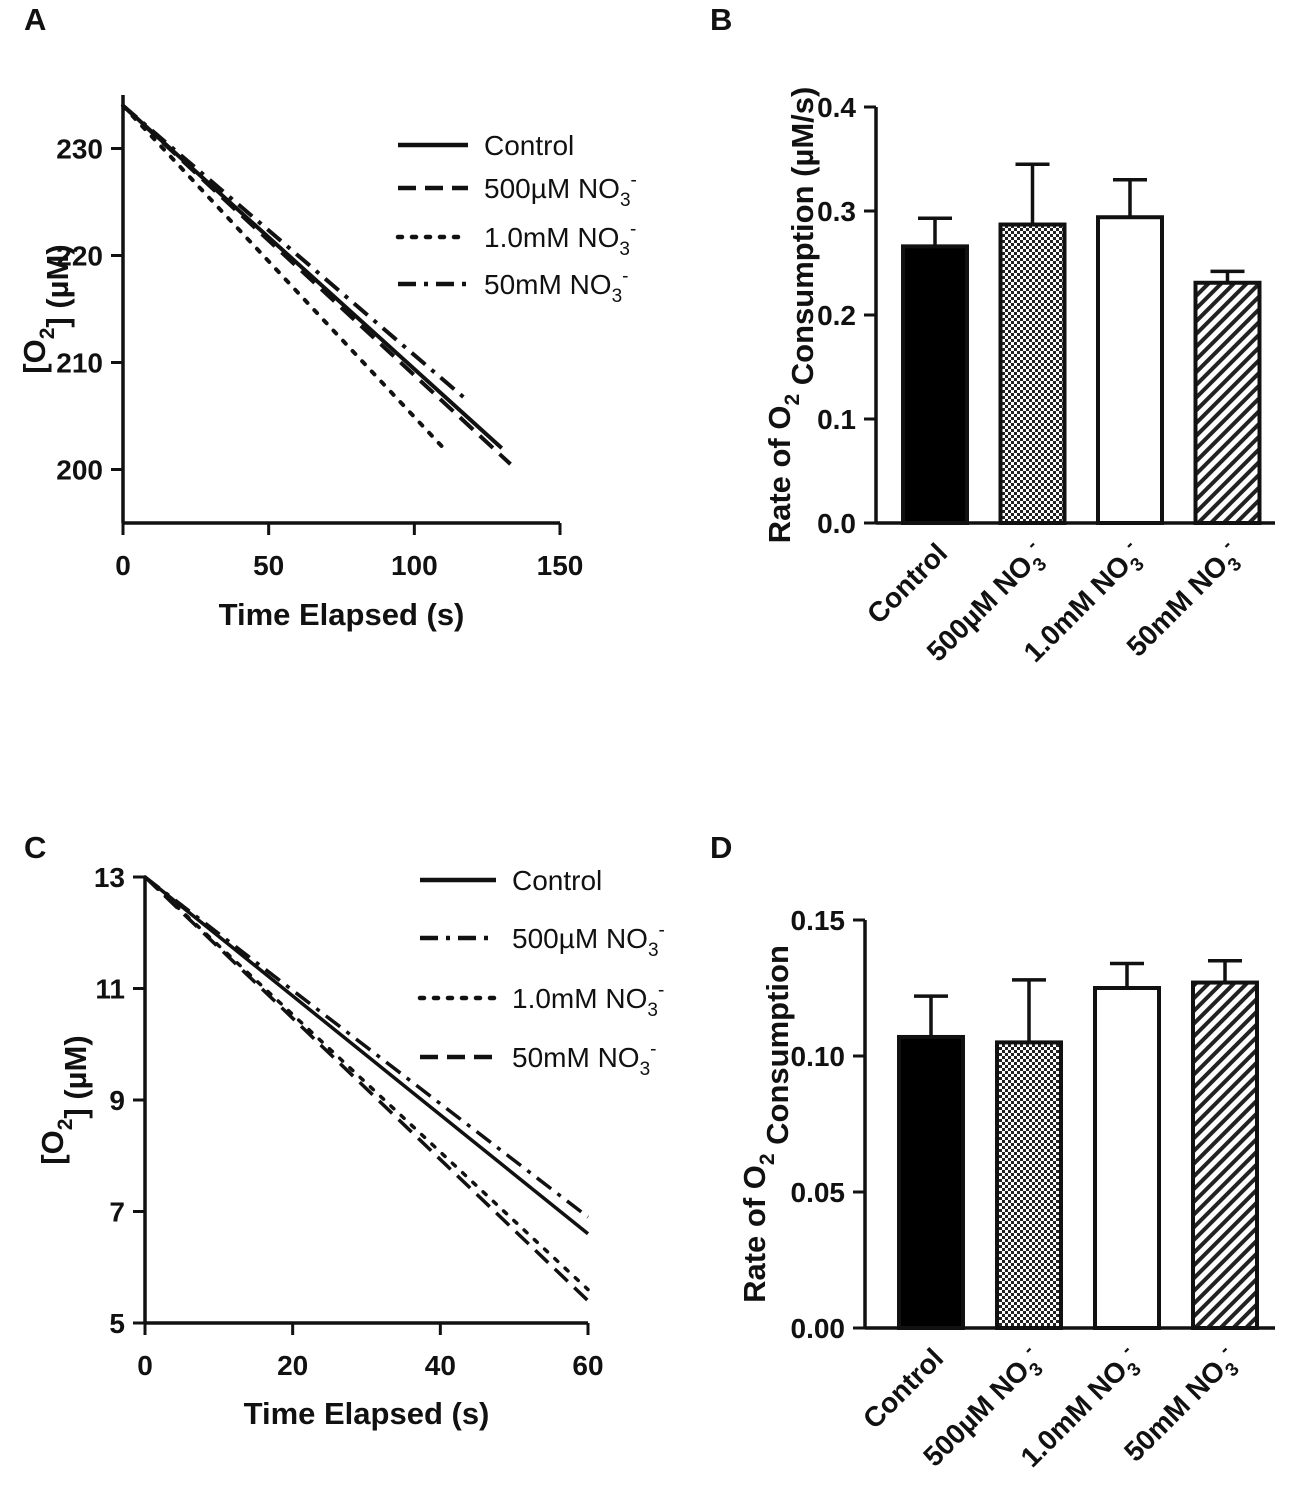  I want to click on y-tick-label: 0.00, so click(818, 1328).